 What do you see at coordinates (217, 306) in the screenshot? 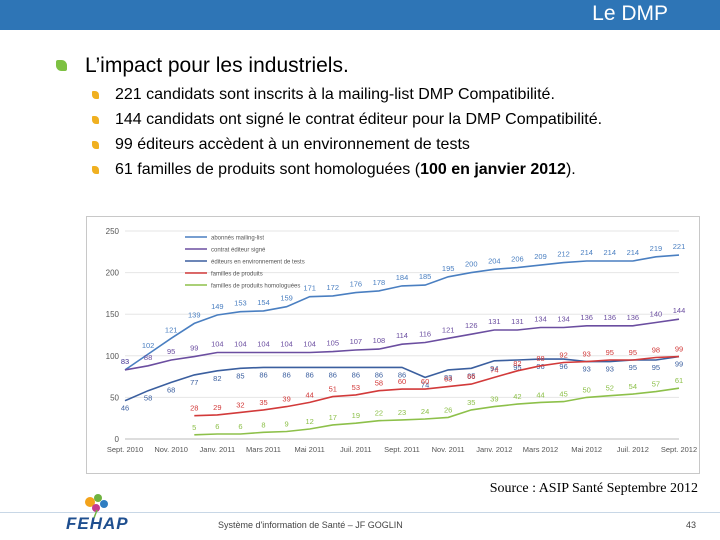
I see `data-label: 149` at bounding box center [217, 306].